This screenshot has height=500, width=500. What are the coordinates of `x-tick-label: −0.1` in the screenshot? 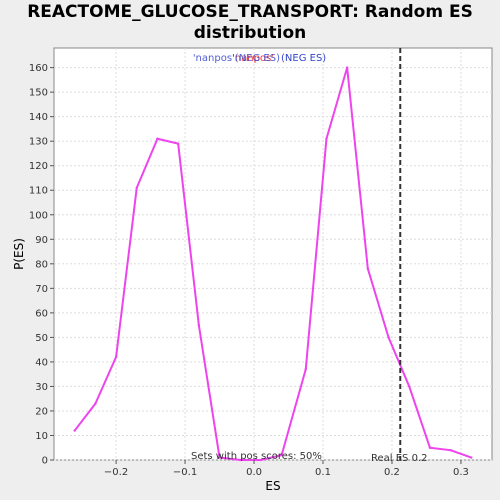 It's located at (185, 472).